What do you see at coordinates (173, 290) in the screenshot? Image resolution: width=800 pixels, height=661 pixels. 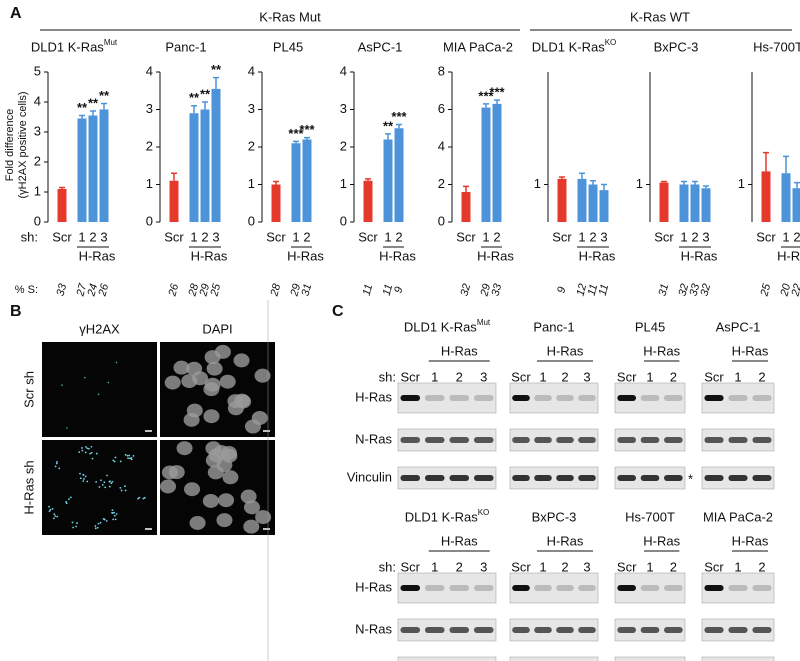 I see `s-phase: 26` at bounding box center [173, 290].